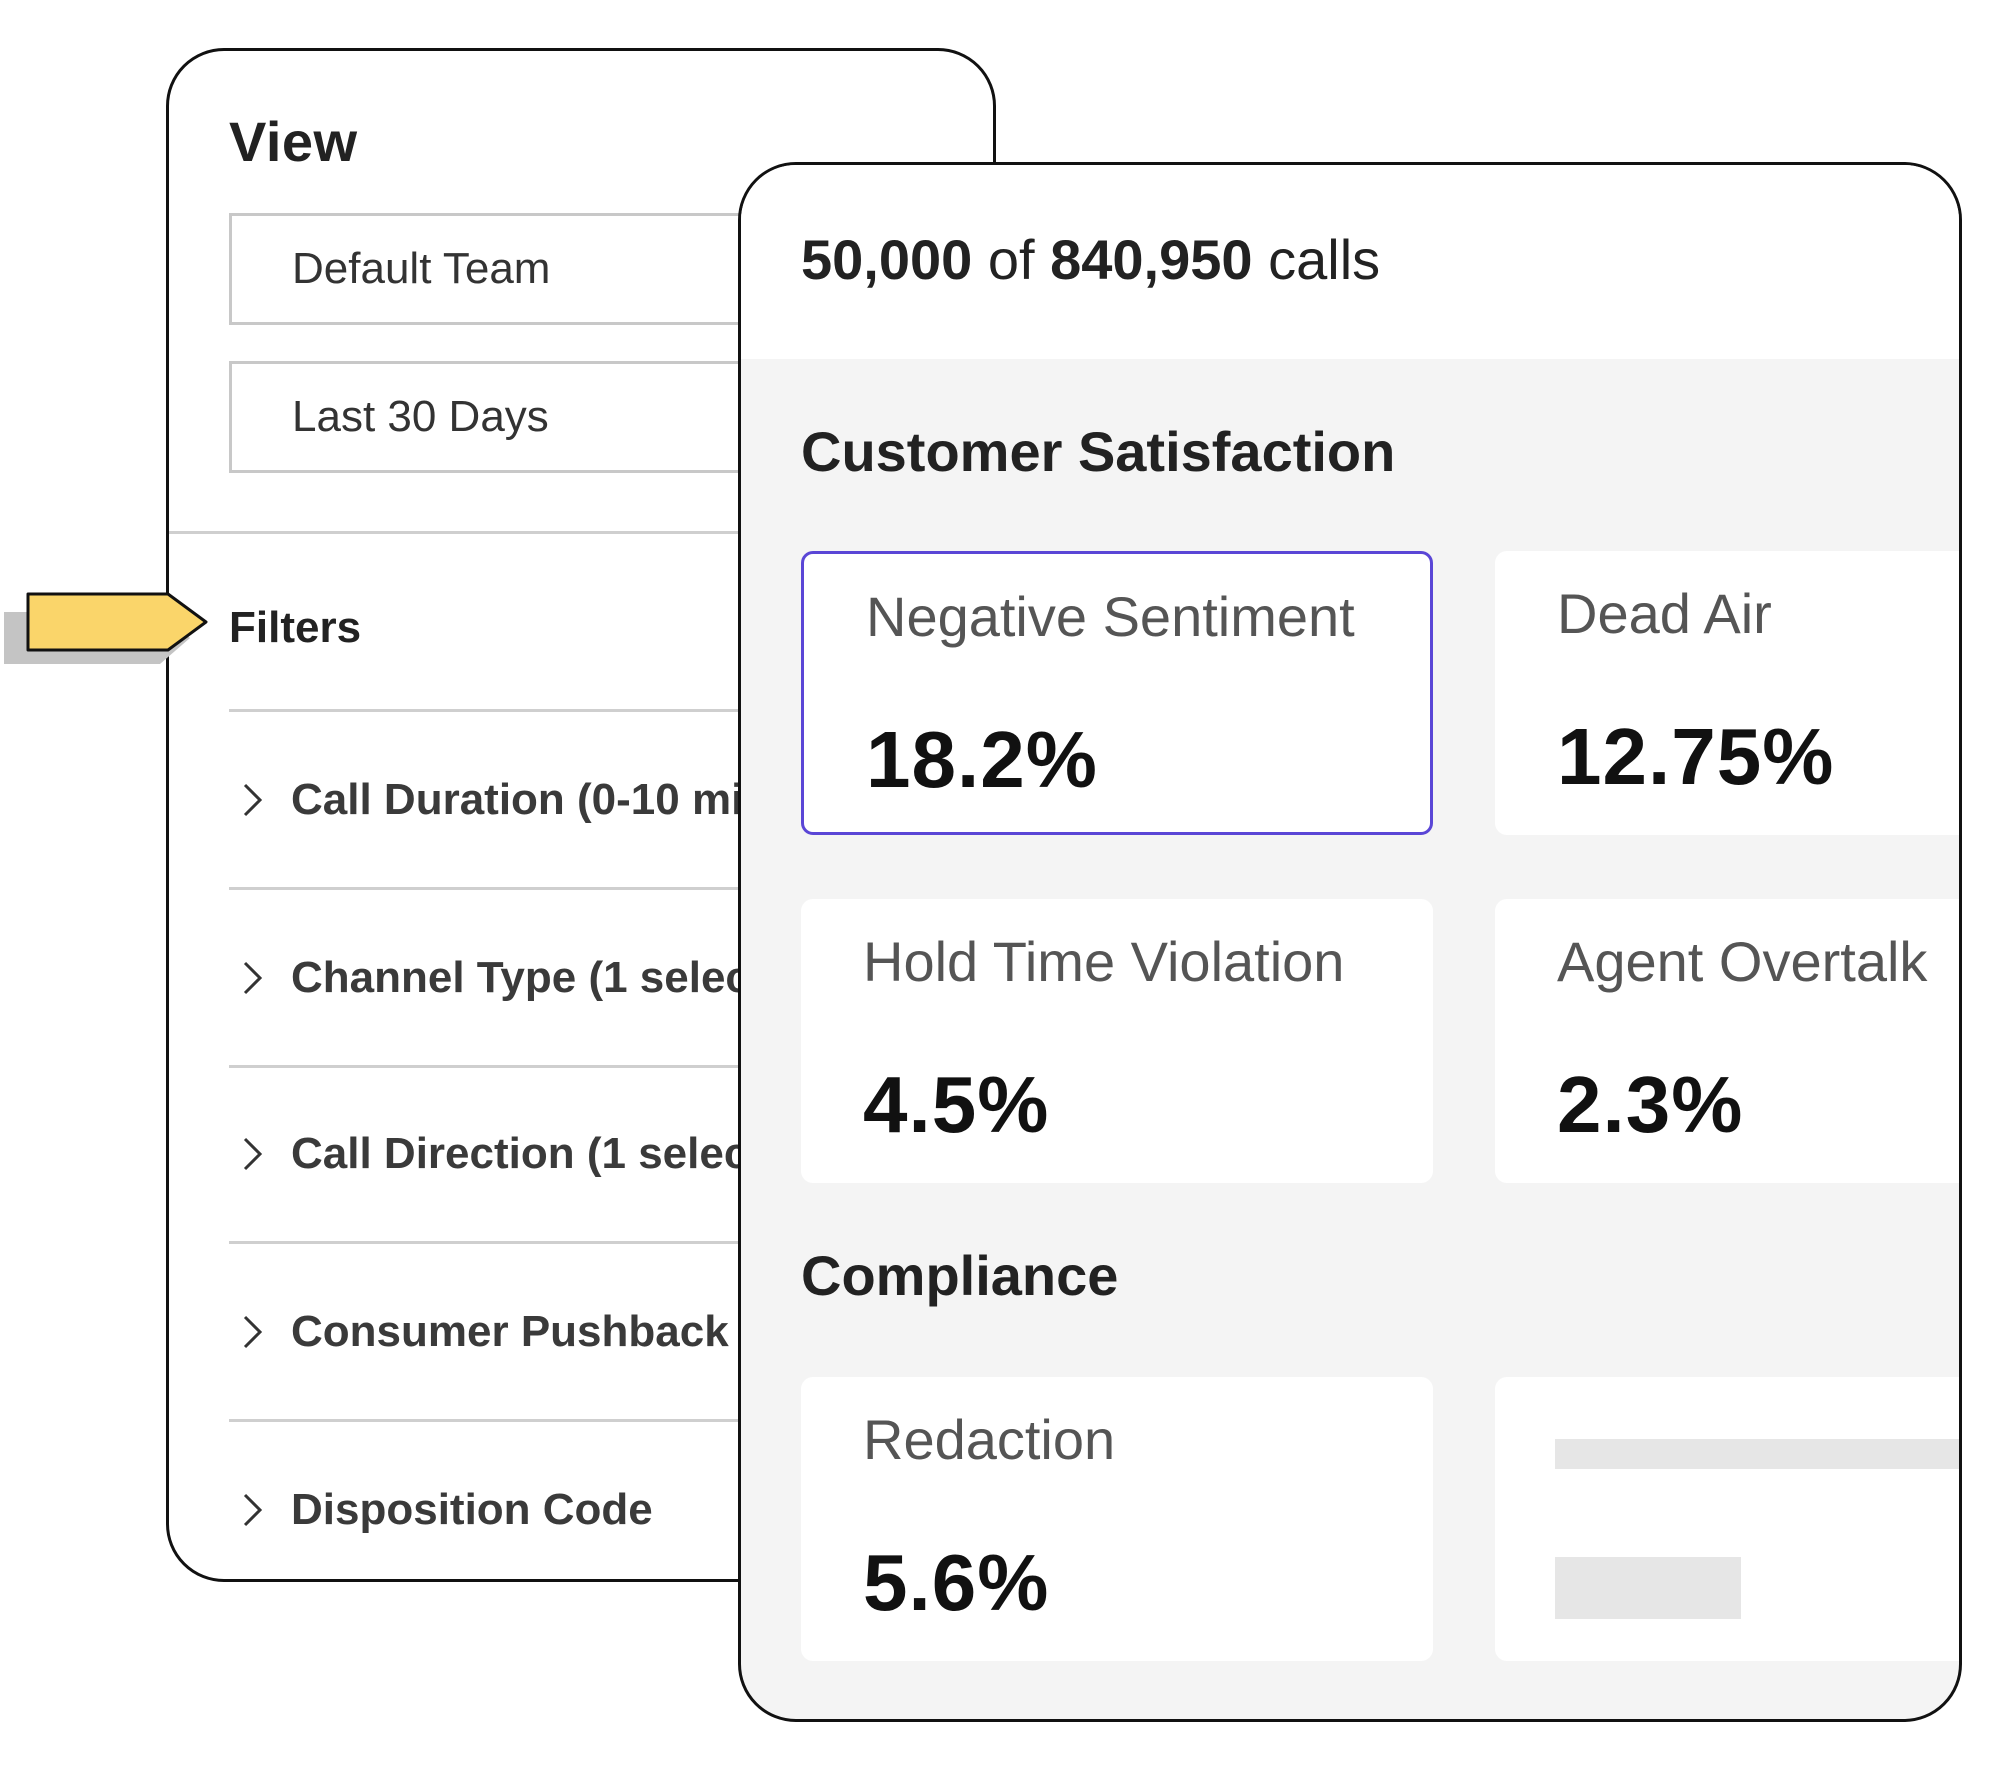 This screenshot has width=2008, height=1772. I want to click on calls-shown: 50,000, so click(887, 259).